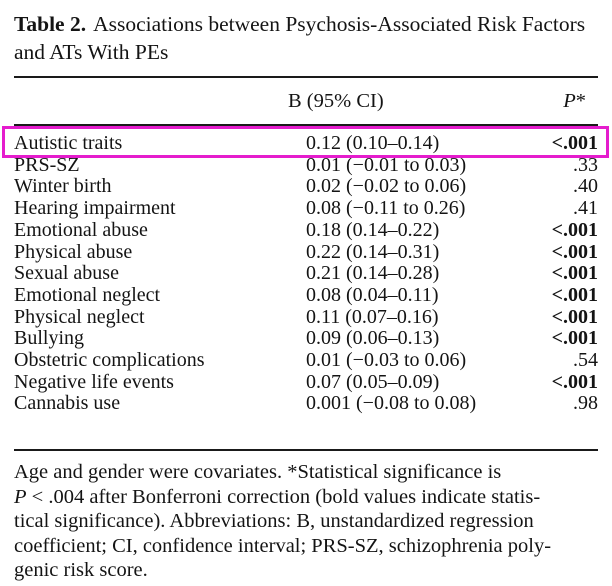  What do you see at coordinates (47, 164) in the screenshot?
I see `risk-factor-label: PRS-SZ` at bounding box center [47, 164].